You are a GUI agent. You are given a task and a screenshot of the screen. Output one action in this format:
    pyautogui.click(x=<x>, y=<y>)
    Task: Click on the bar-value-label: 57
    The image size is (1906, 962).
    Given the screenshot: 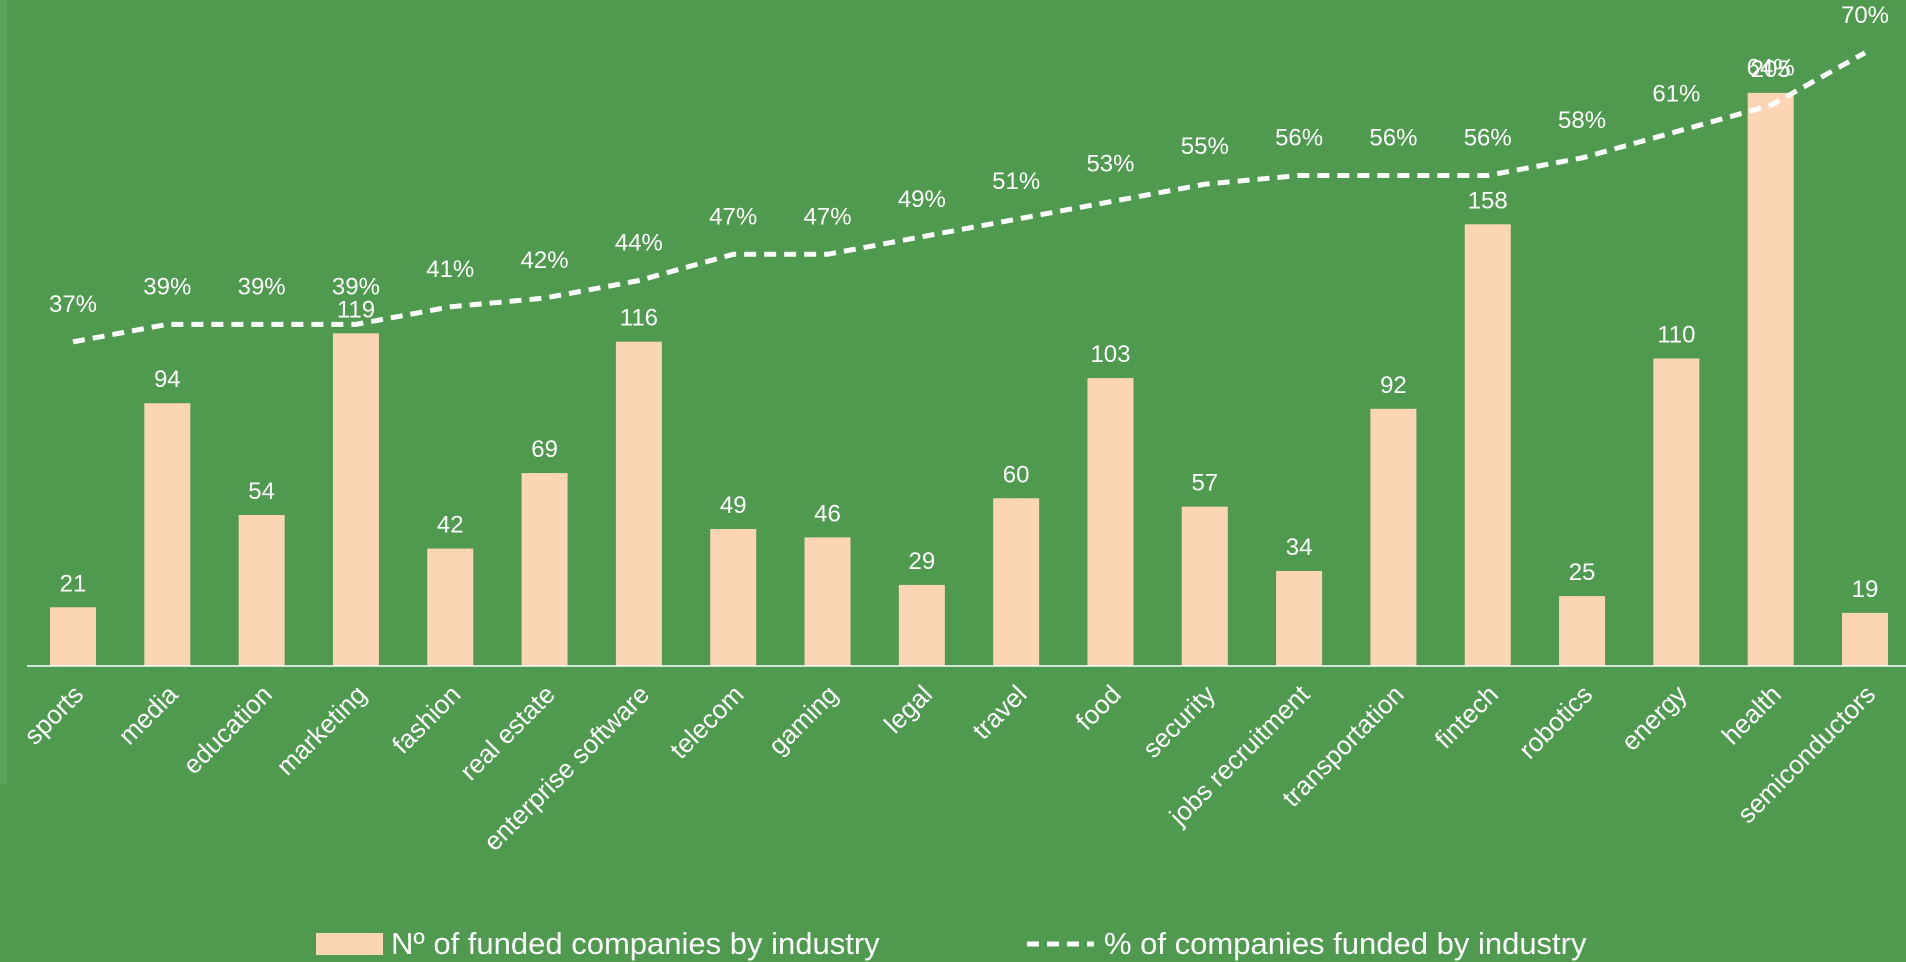 What is the action you would take?
    pyautogui.click(x=1204, y=483)
    